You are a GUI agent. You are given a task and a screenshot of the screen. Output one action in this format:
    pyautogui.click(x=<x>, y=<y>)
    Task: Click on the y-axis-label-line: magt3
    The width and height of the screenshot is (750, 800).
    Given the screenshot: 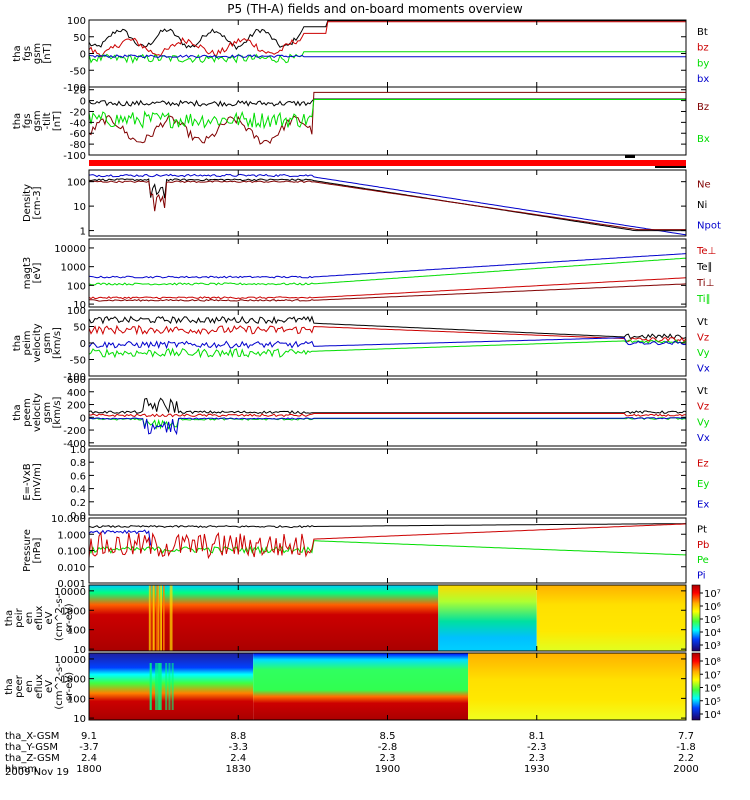 What is the action you would take?
    pyautogui.click(x=27, y=273)
    